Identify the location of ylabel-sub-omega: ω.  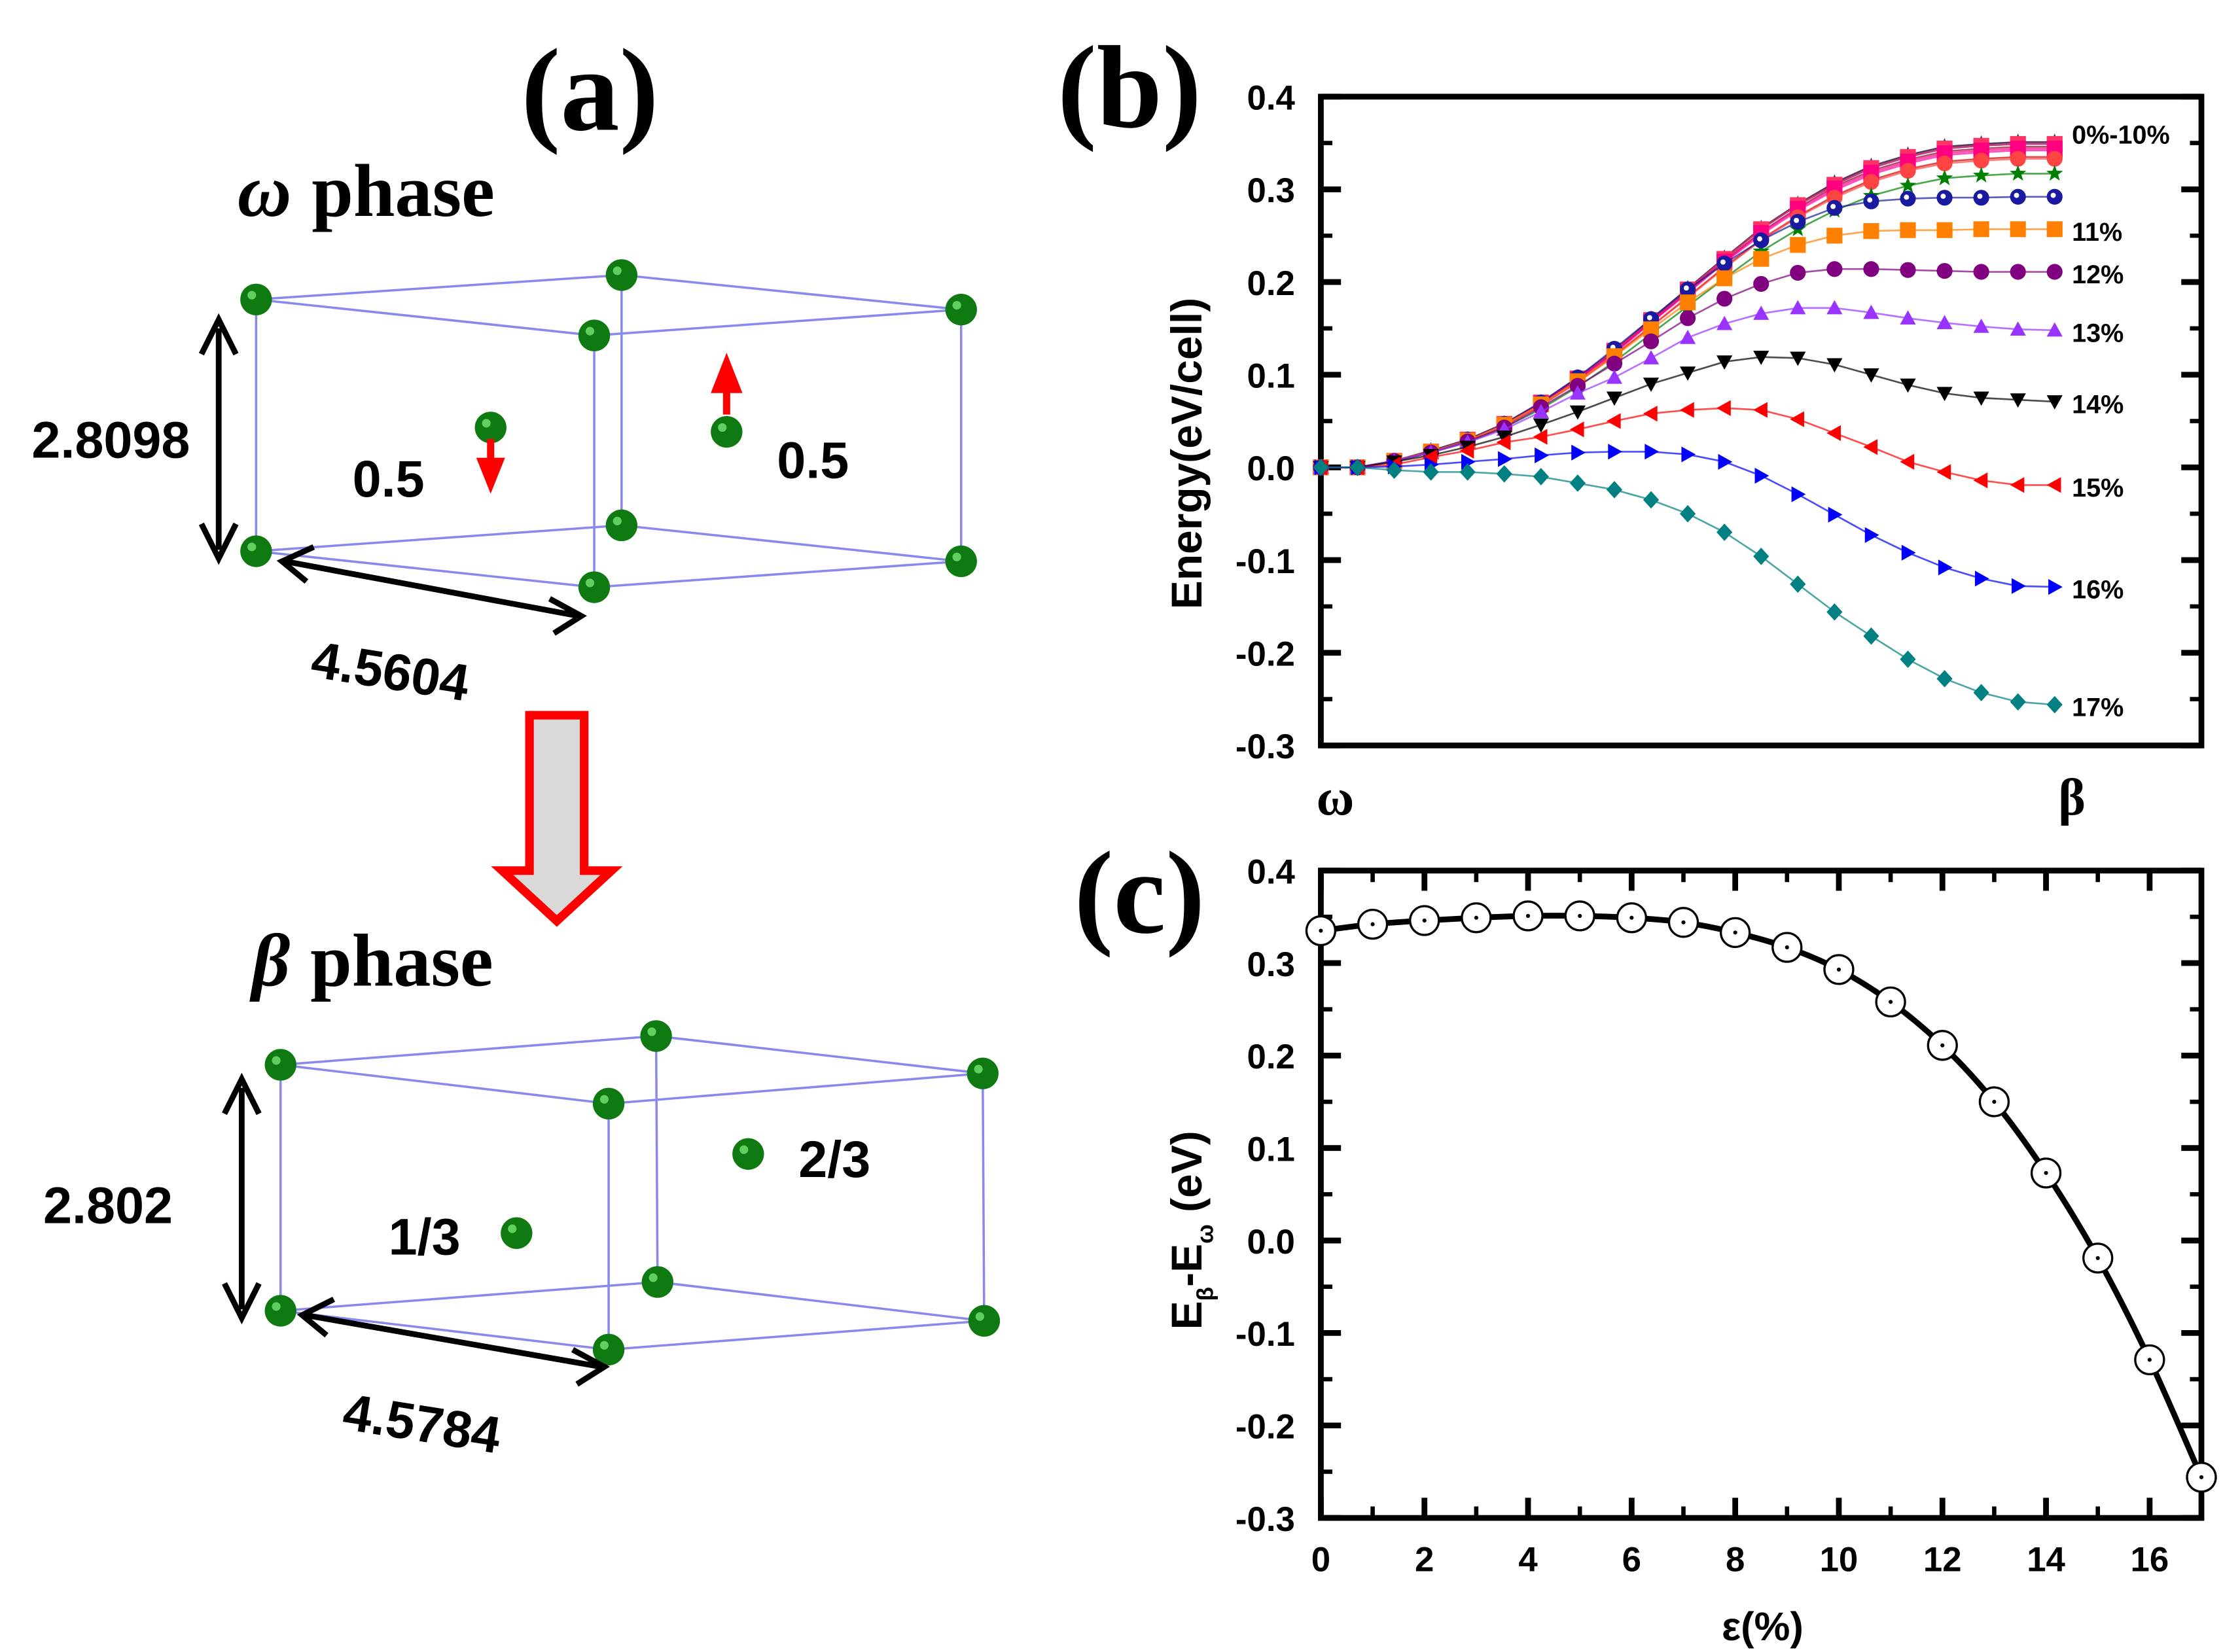
(1206, 1234).